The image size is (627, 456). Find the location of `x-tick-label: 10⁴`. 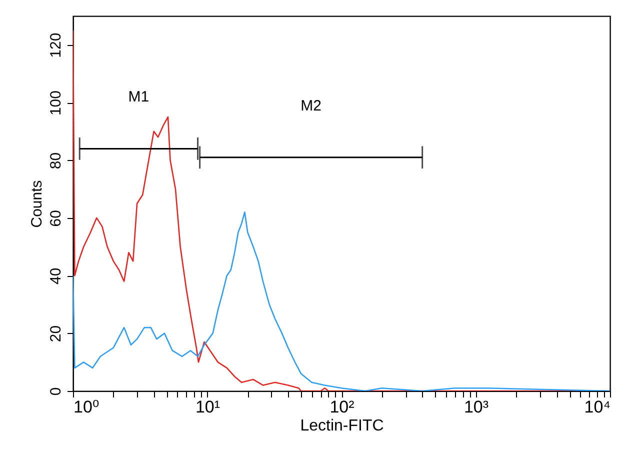

x-tick-label: 10⁴ is located at coordinates (597, 407).